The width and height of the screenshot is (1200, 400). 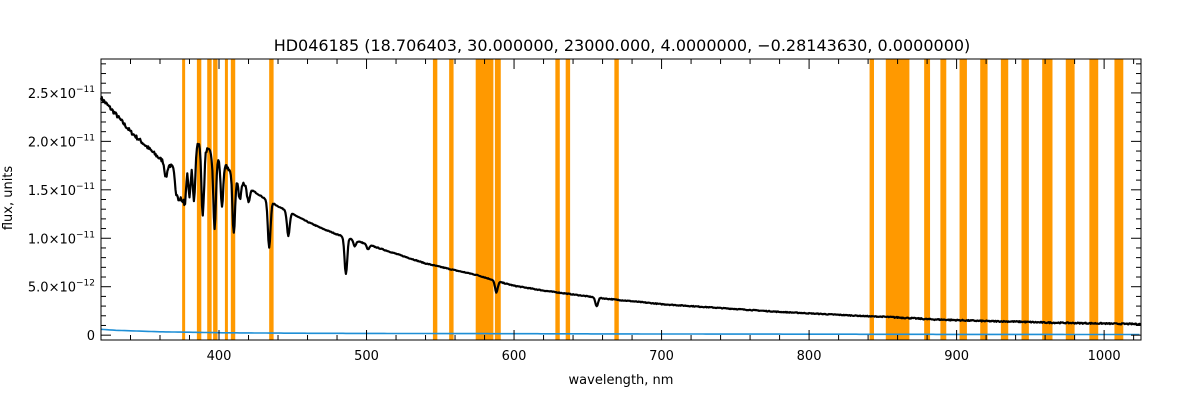 What do you see at coordinates (1104, 356) in the screenshot?
I see `x-tick-label: 1000` at bounding box center [1104, 356].